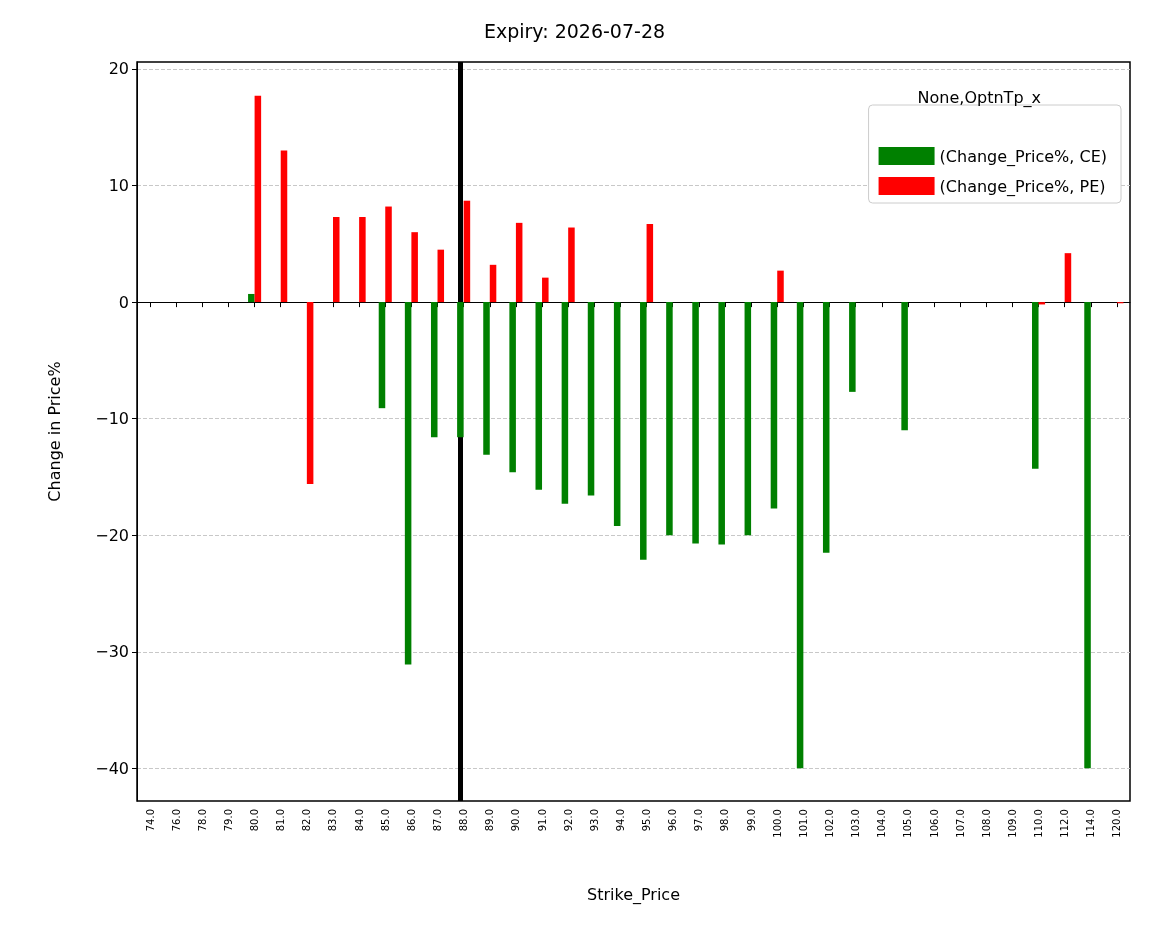  Describe the element at coordinates (673, 820) in the screenshot. I see `x-tick-label: 96.0` at that location.